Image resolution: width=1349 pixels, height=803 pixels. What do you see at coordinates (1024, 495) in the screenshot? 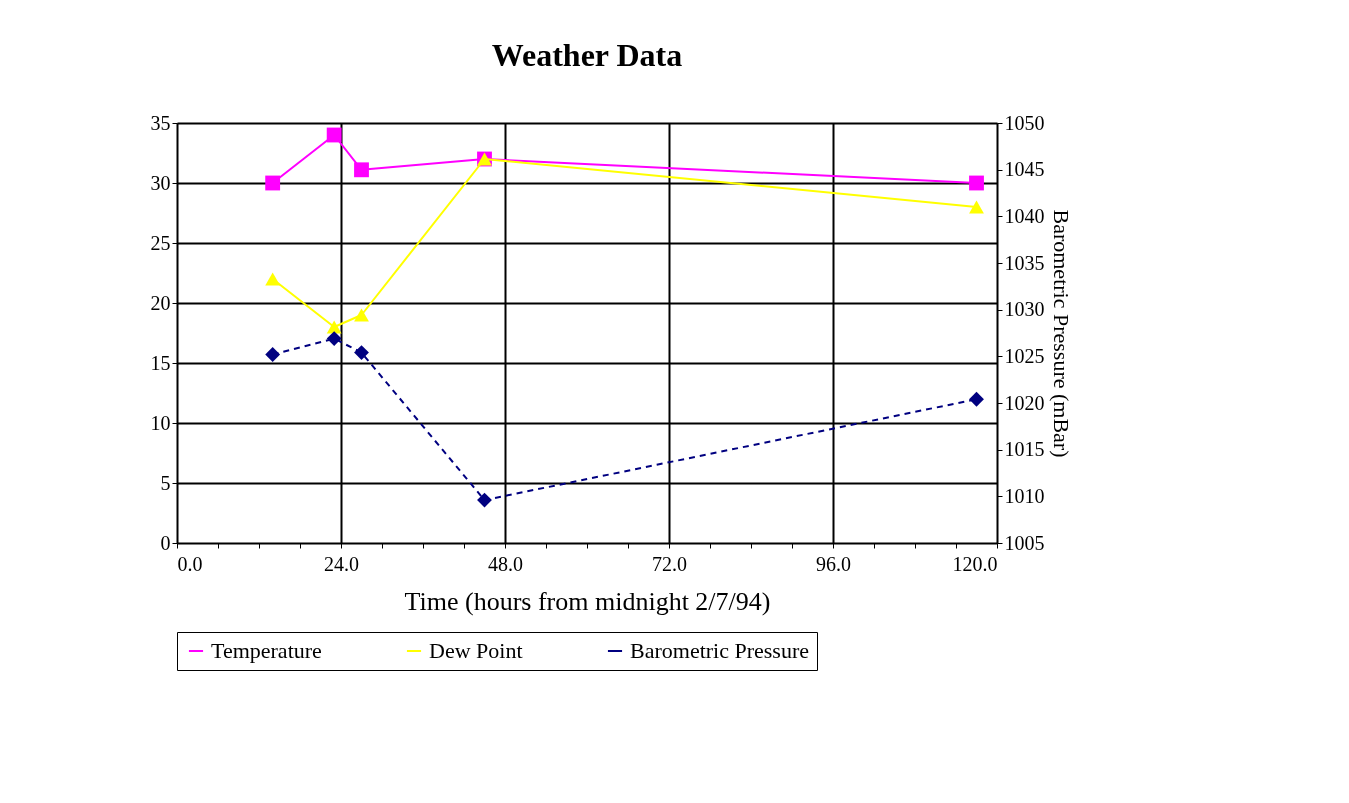
I see `y2-tick-label: 1010` at bounding box center [1024, 495].